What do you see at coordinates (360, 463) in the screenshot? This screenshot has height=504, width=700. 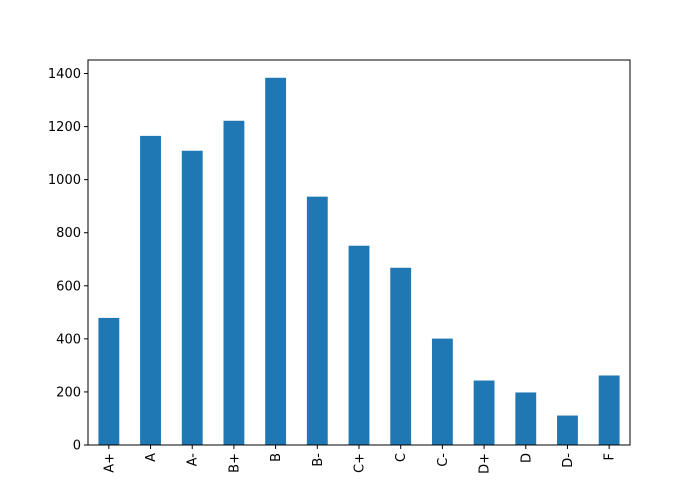 I see `x-tick-label: C+` at bounding box center [360, 463].